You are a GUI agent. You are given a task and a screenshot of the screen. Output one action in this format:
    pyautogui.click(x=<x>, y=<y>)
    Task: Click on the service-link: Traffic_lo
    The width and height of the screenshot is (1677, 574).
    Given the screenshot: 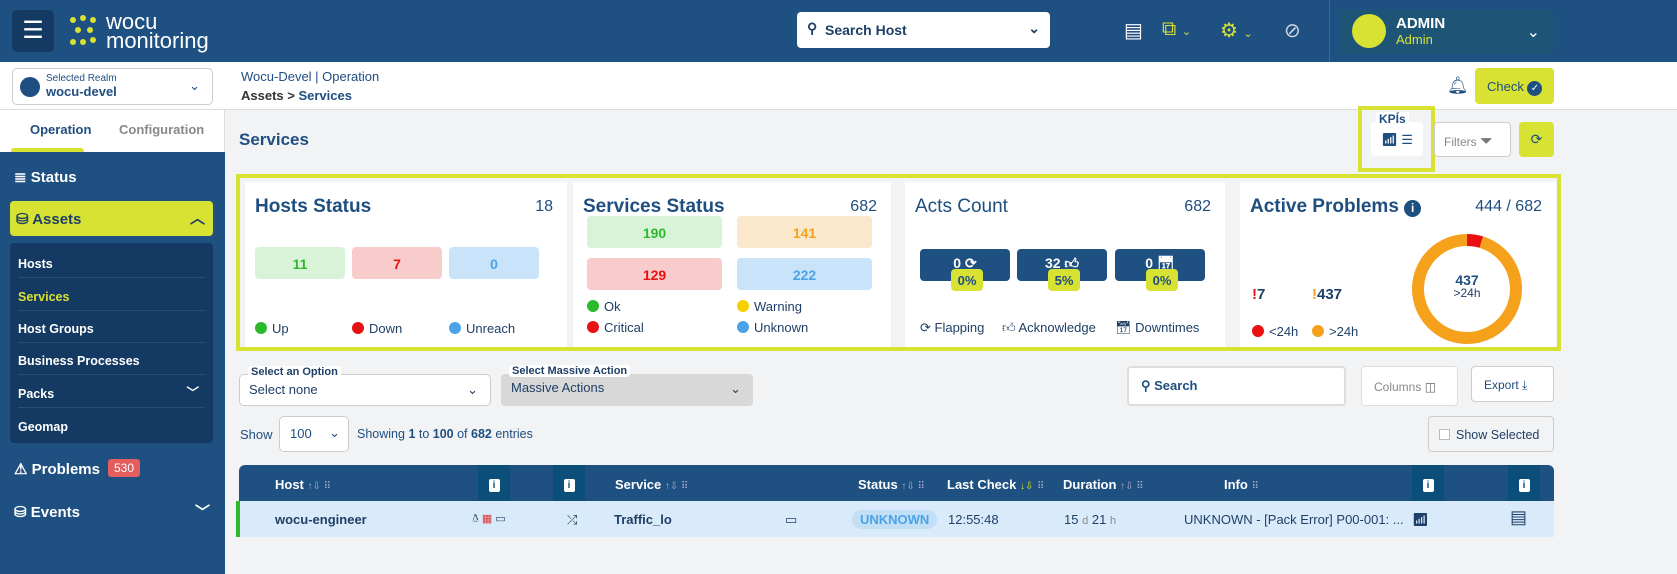 What is the action you would take?
    pyautogui.click(x=643, y=519)
    